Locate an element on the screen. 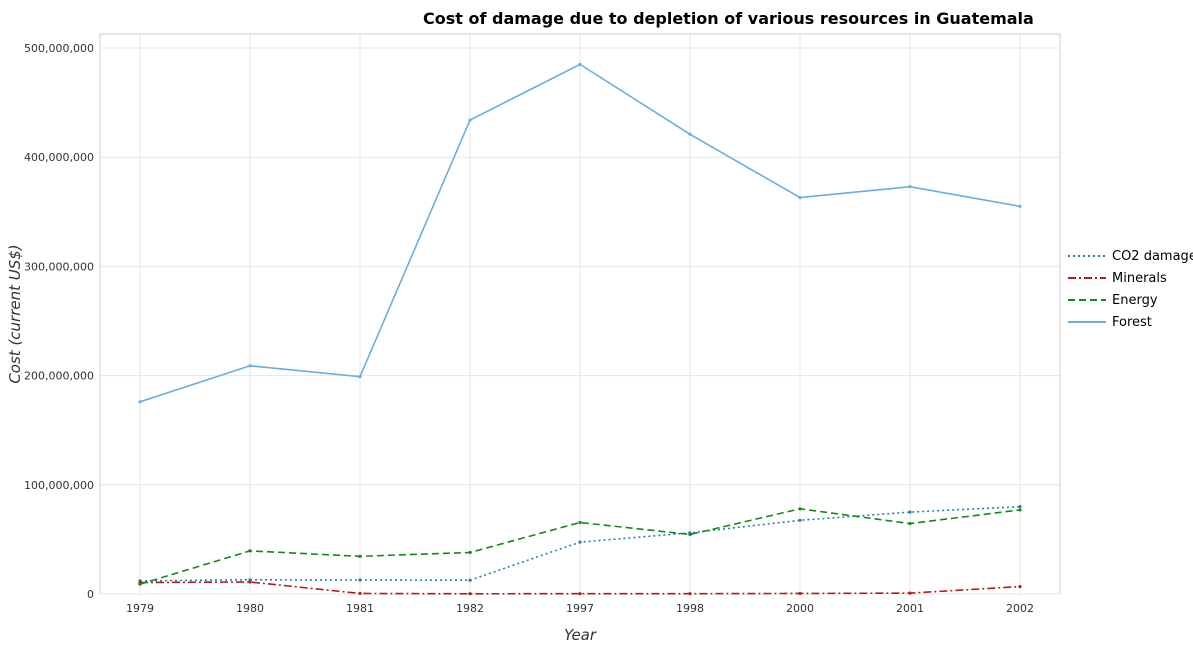 Image resolution: width=1193 pixels, height=650 pixels. x-tick-label: 1981 is located at coordinates (360, 608).